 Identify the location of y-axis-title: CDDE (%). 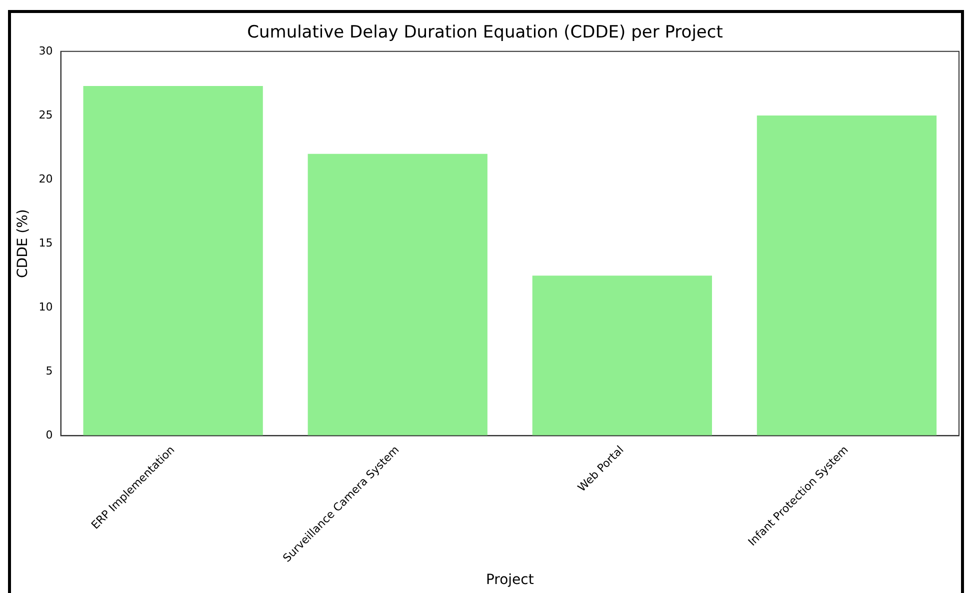
(23, 243).